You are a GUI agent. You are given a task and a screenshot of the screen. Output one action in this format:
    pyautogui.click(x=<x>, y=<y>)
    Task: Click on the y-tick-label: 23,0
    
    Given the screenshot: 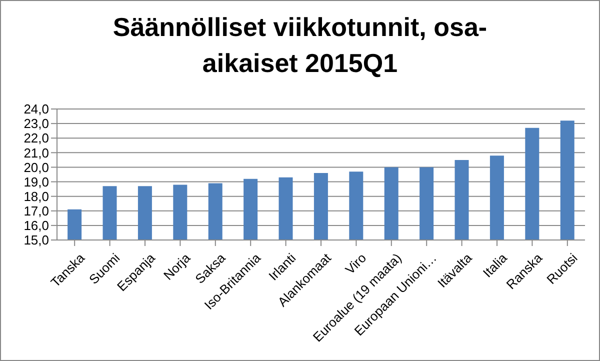 What is the action you would take?
    pyautogui.click(x=36, y=124)
    